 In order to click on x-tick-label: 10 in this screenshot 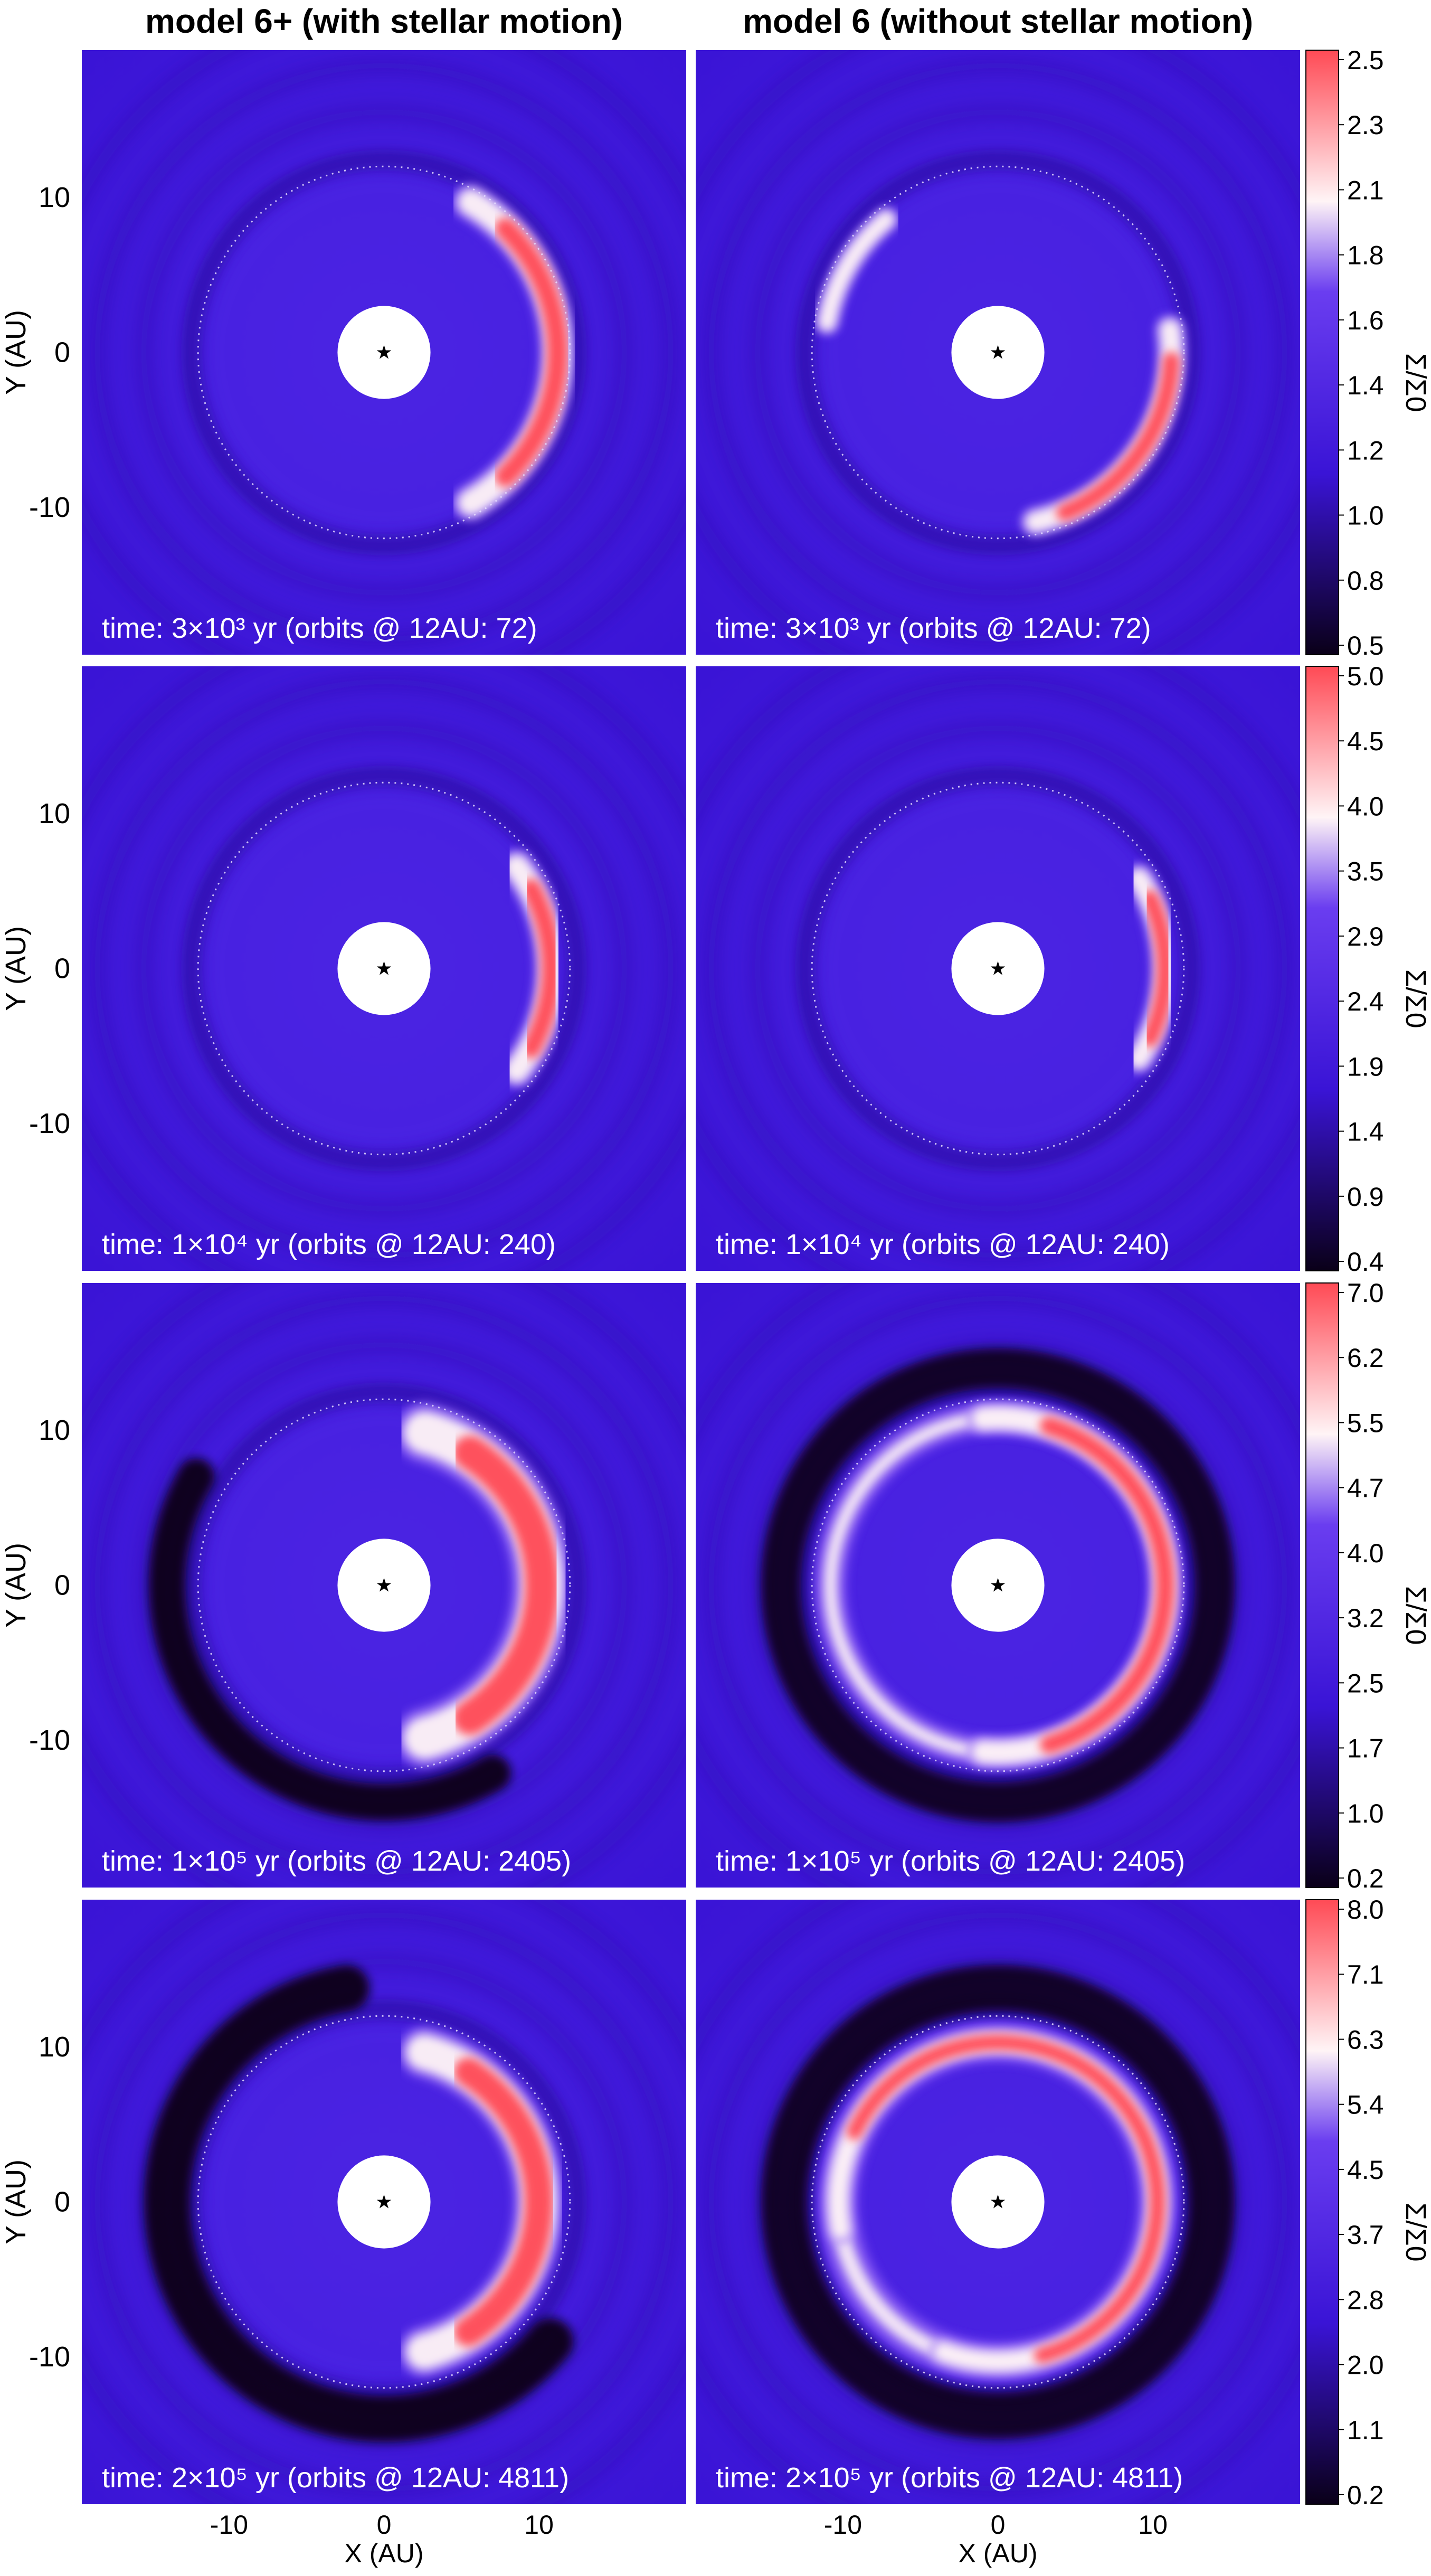, I will do `click(1153, 2525)`.